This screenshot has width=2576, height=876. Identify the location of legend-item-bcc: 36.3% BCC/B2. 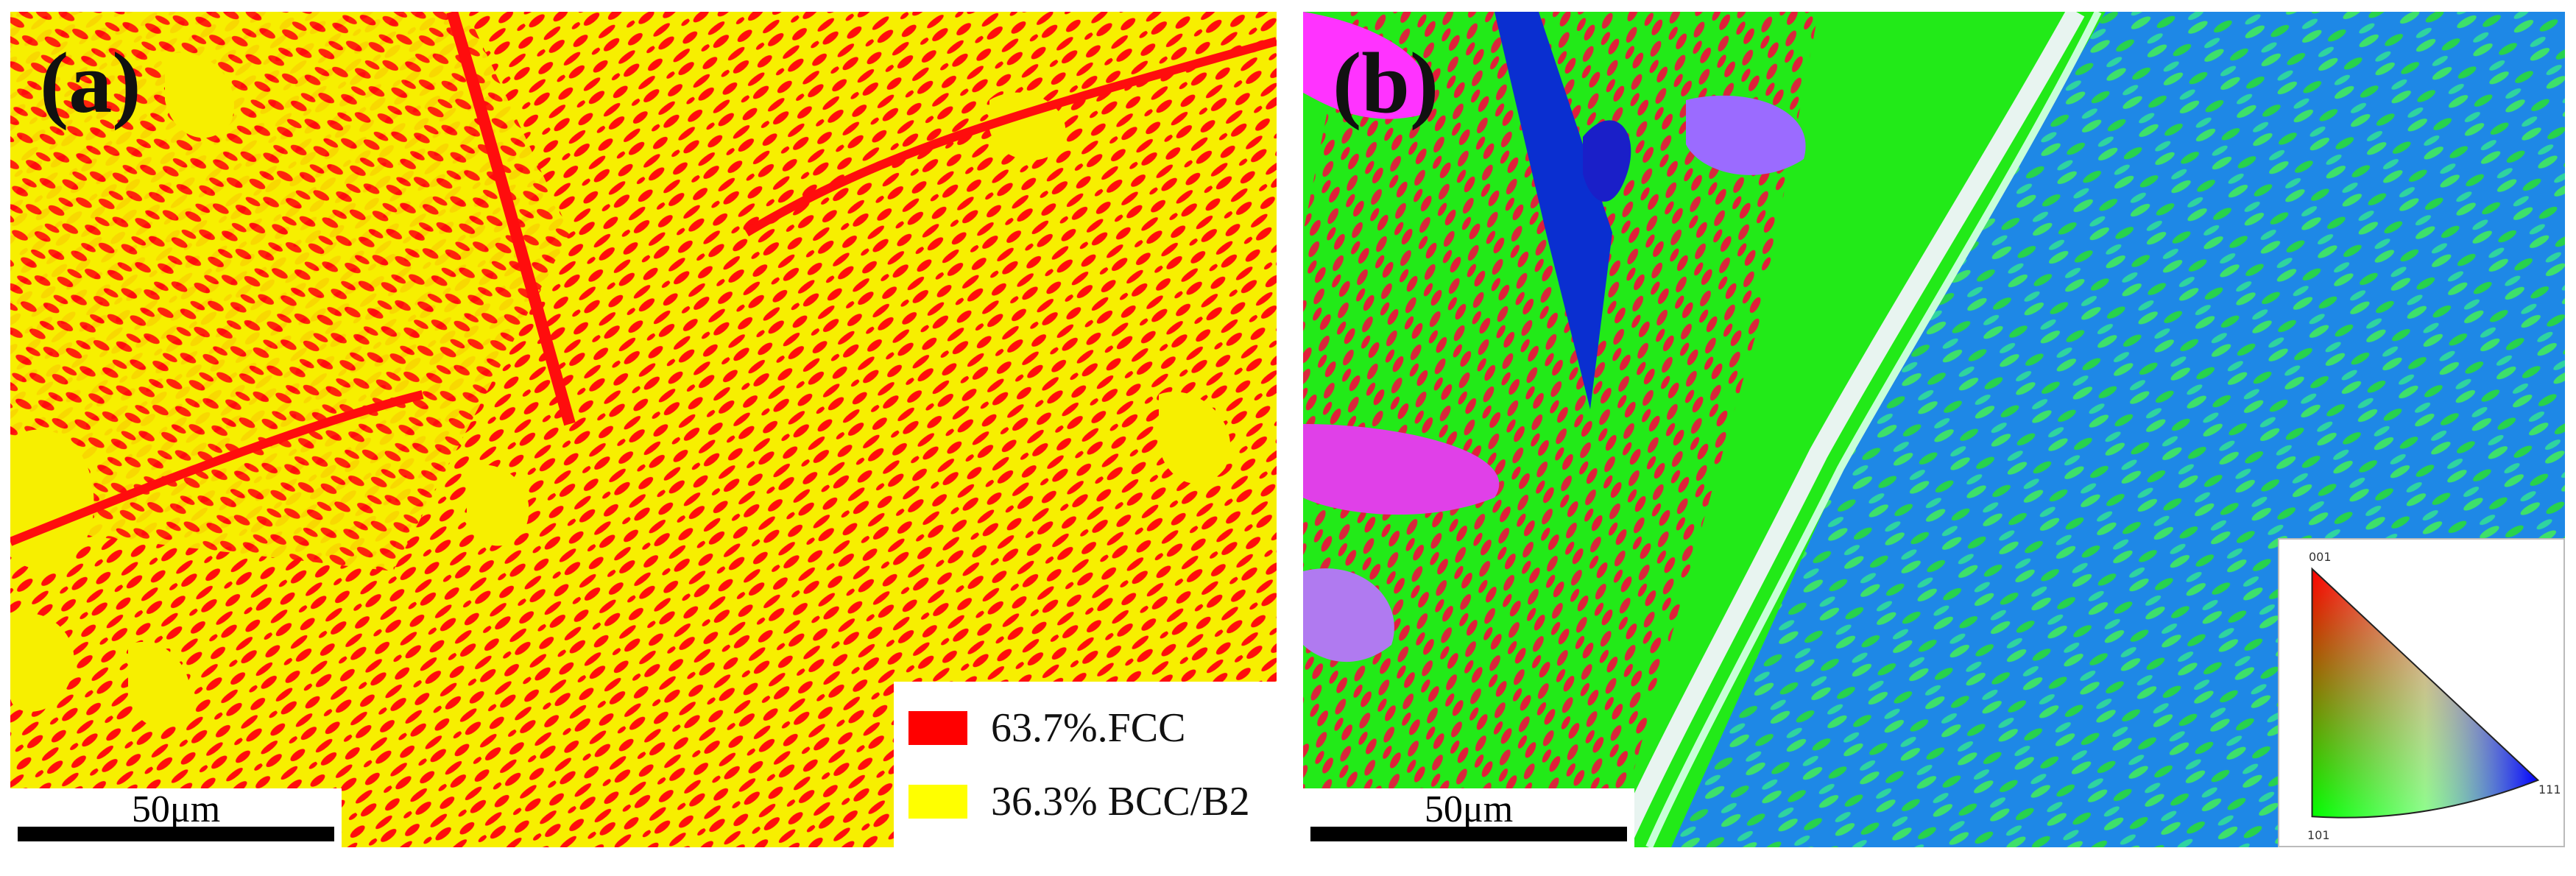
(1079, 802).